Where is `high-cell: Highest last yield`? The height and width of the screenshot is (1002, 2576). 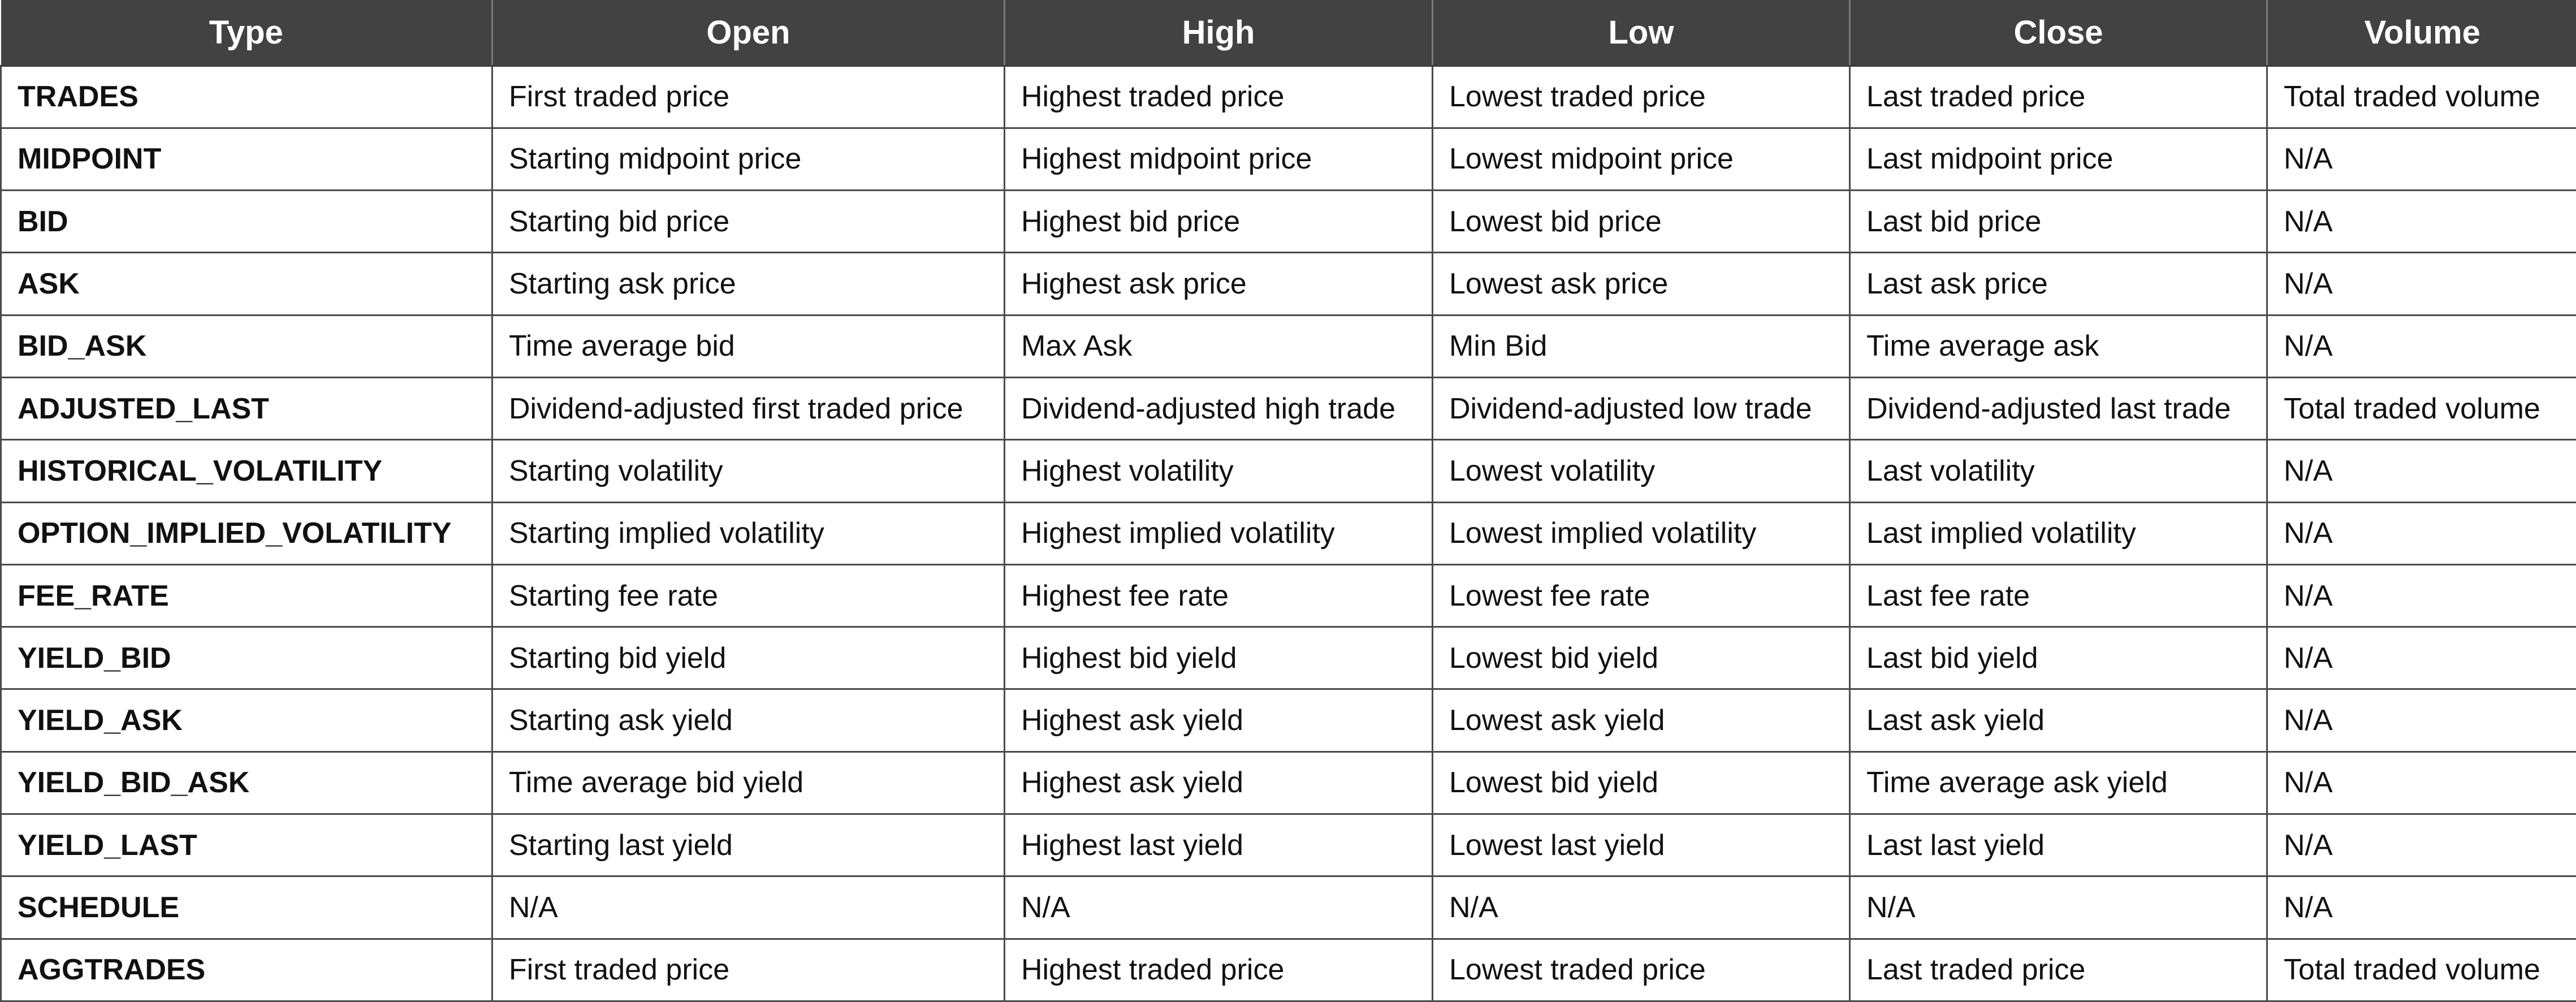 high-cell: Highest last yield is located at coordinates (1218, 846).